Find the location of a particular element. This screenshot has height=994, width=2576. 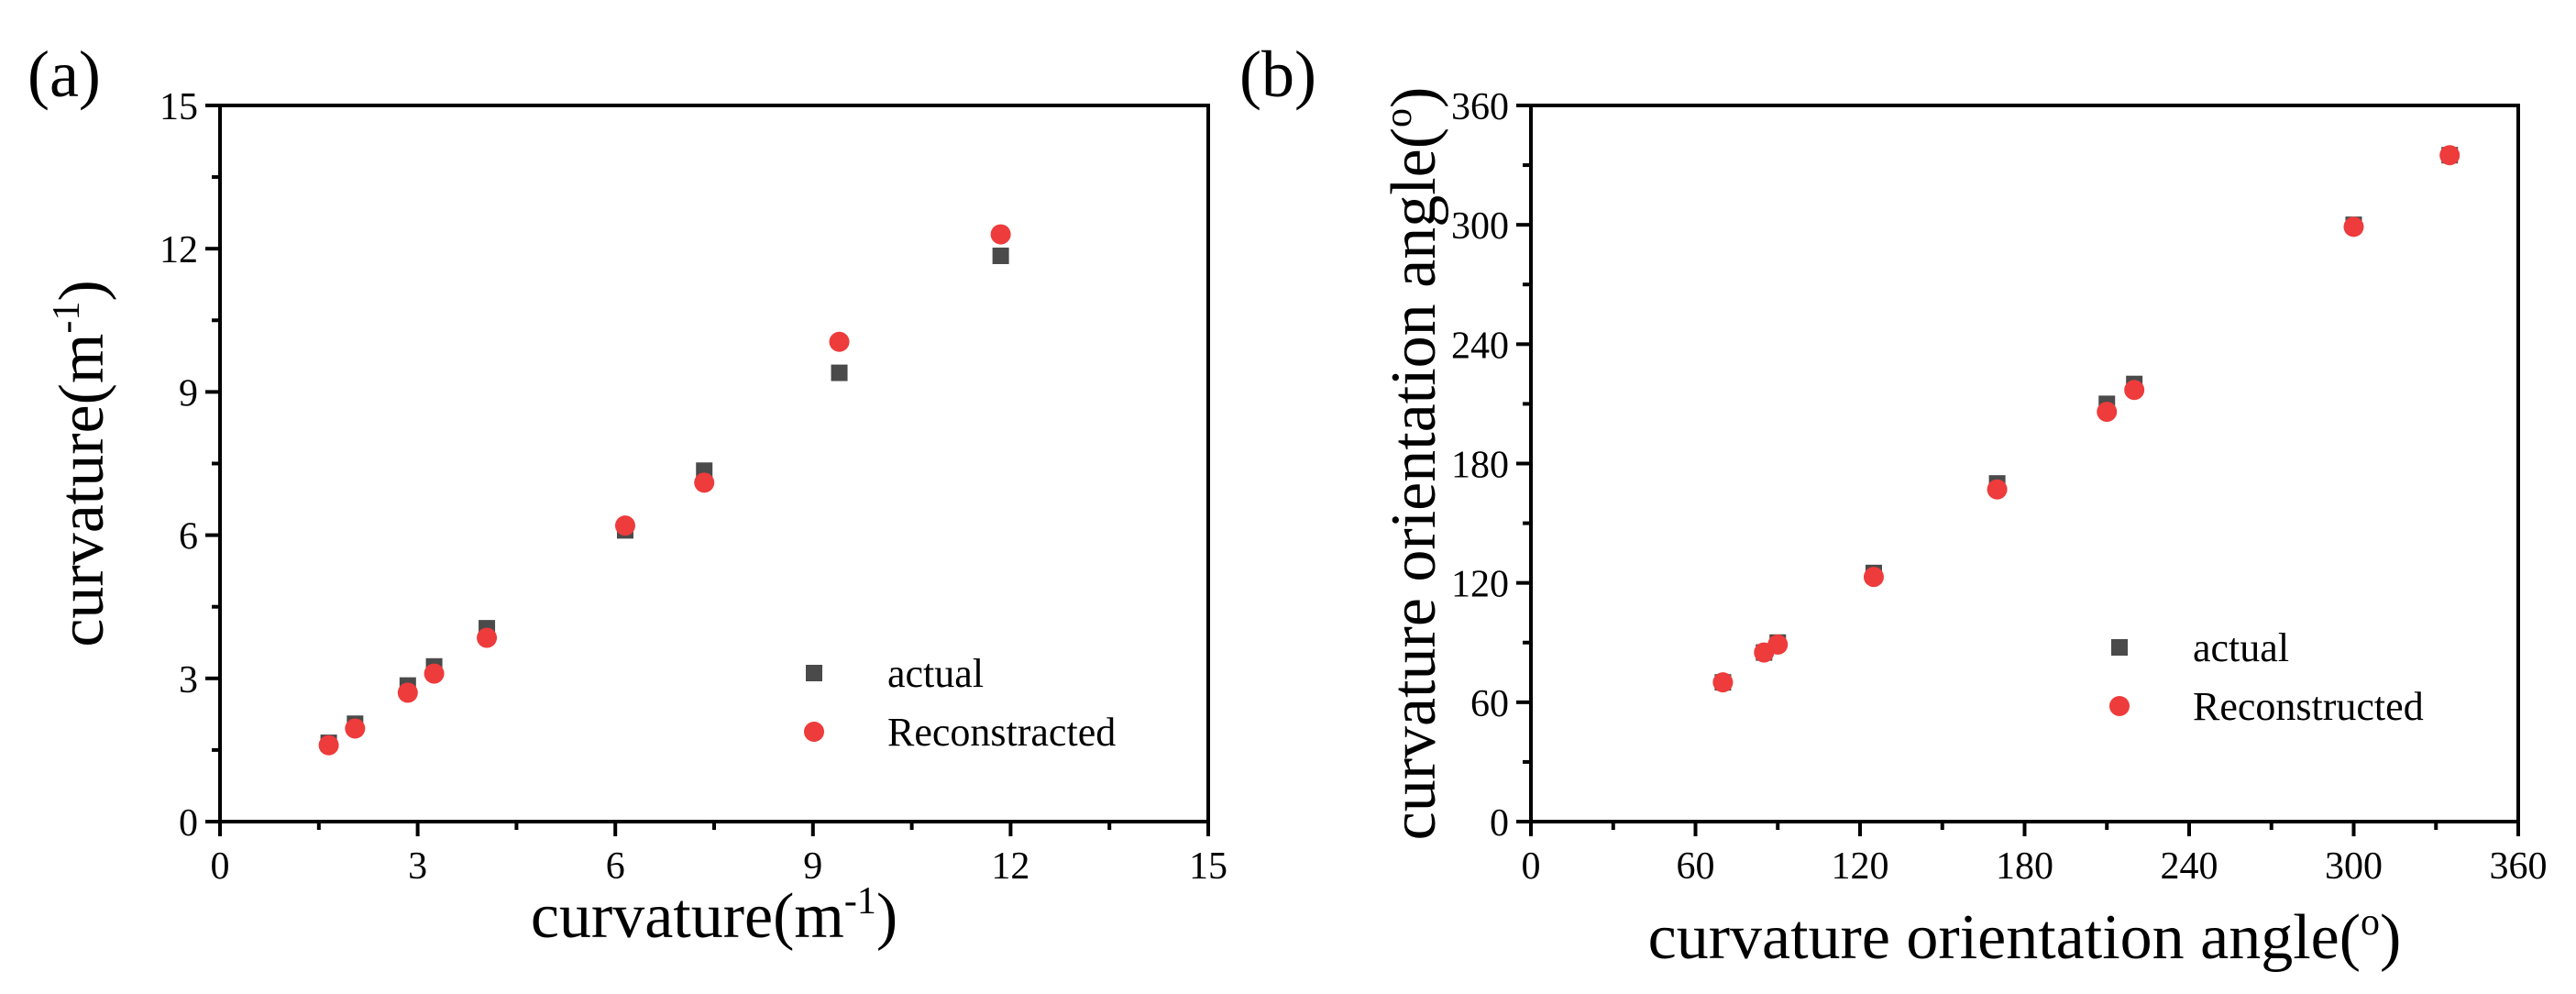

y-tick-label: 3 is located at coordinates (189, 680).